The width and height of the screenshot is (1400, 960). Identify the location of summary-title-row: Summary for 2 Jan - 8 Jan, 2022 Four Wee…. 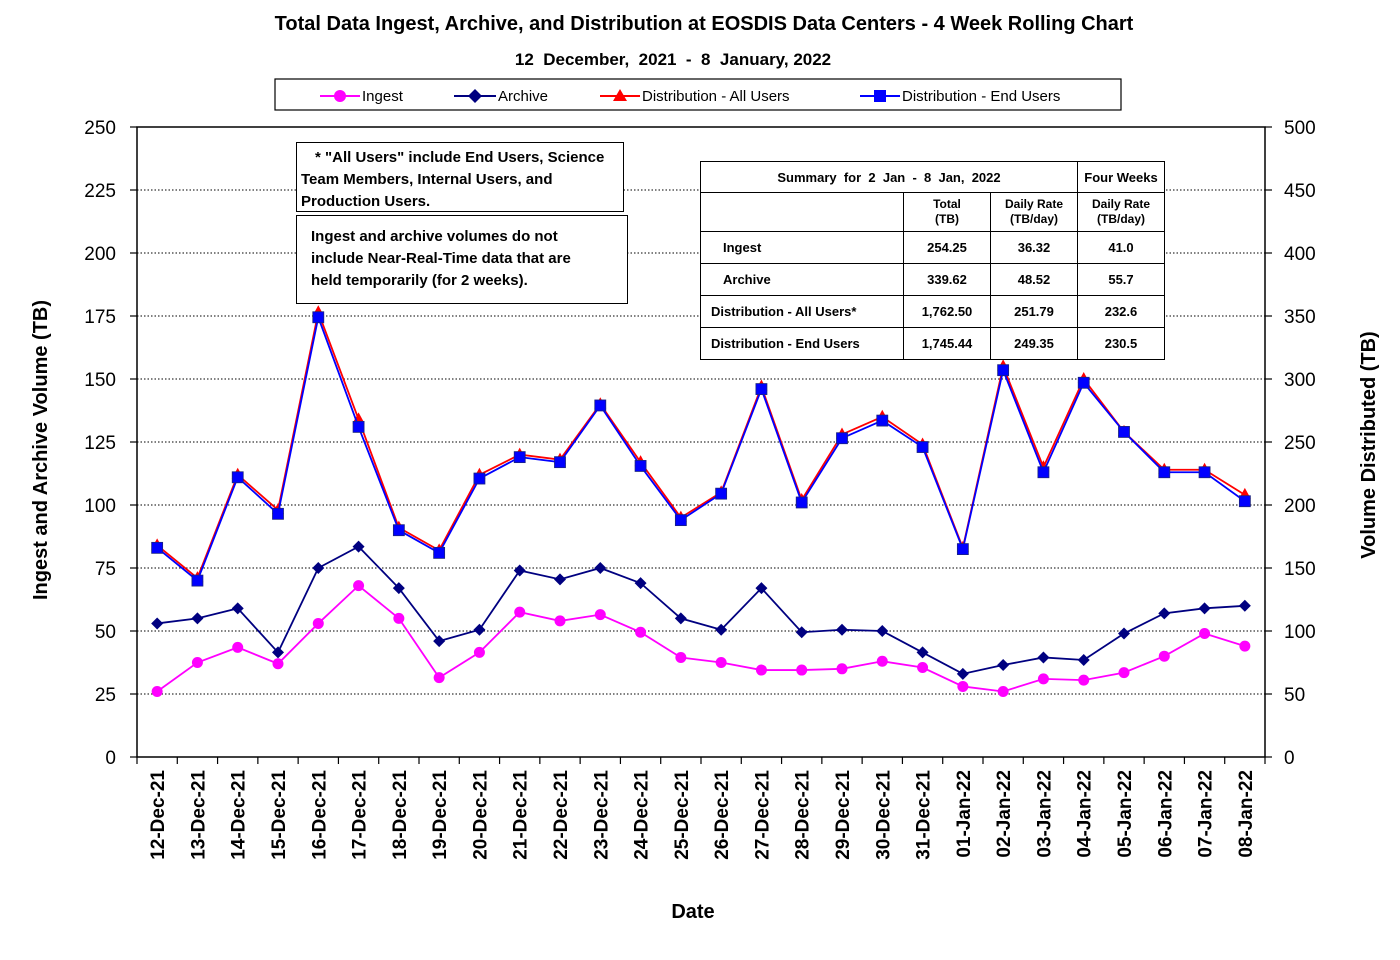
(932, 177).